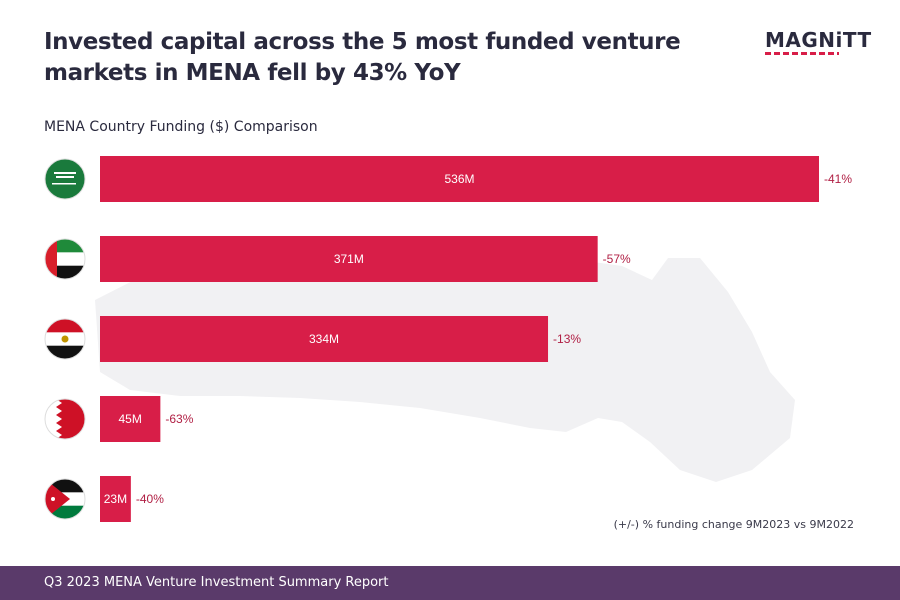 Image resolution: width=900 pixels, height=600 pixels. I want to click on bar-saudi-arabia, so click(459, 179).